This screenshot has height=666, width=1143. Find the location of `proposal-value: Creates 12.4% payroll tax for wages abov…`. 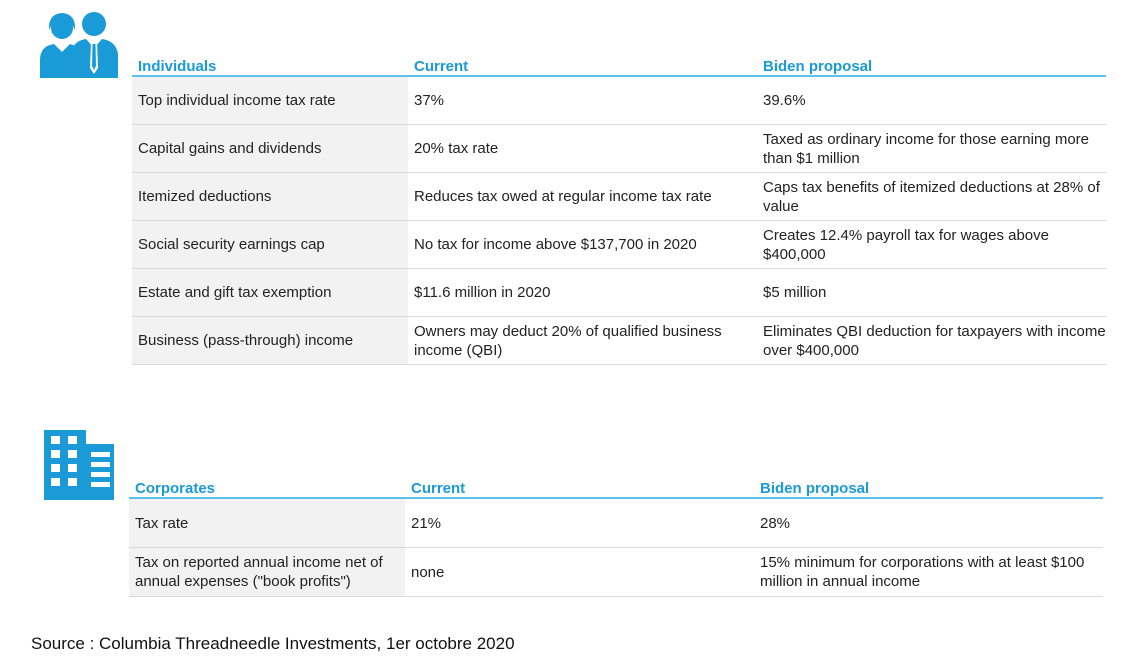

proposal-value: Creates 12.4% payroll tax for wages abov… is located at coordinates (931, 244).